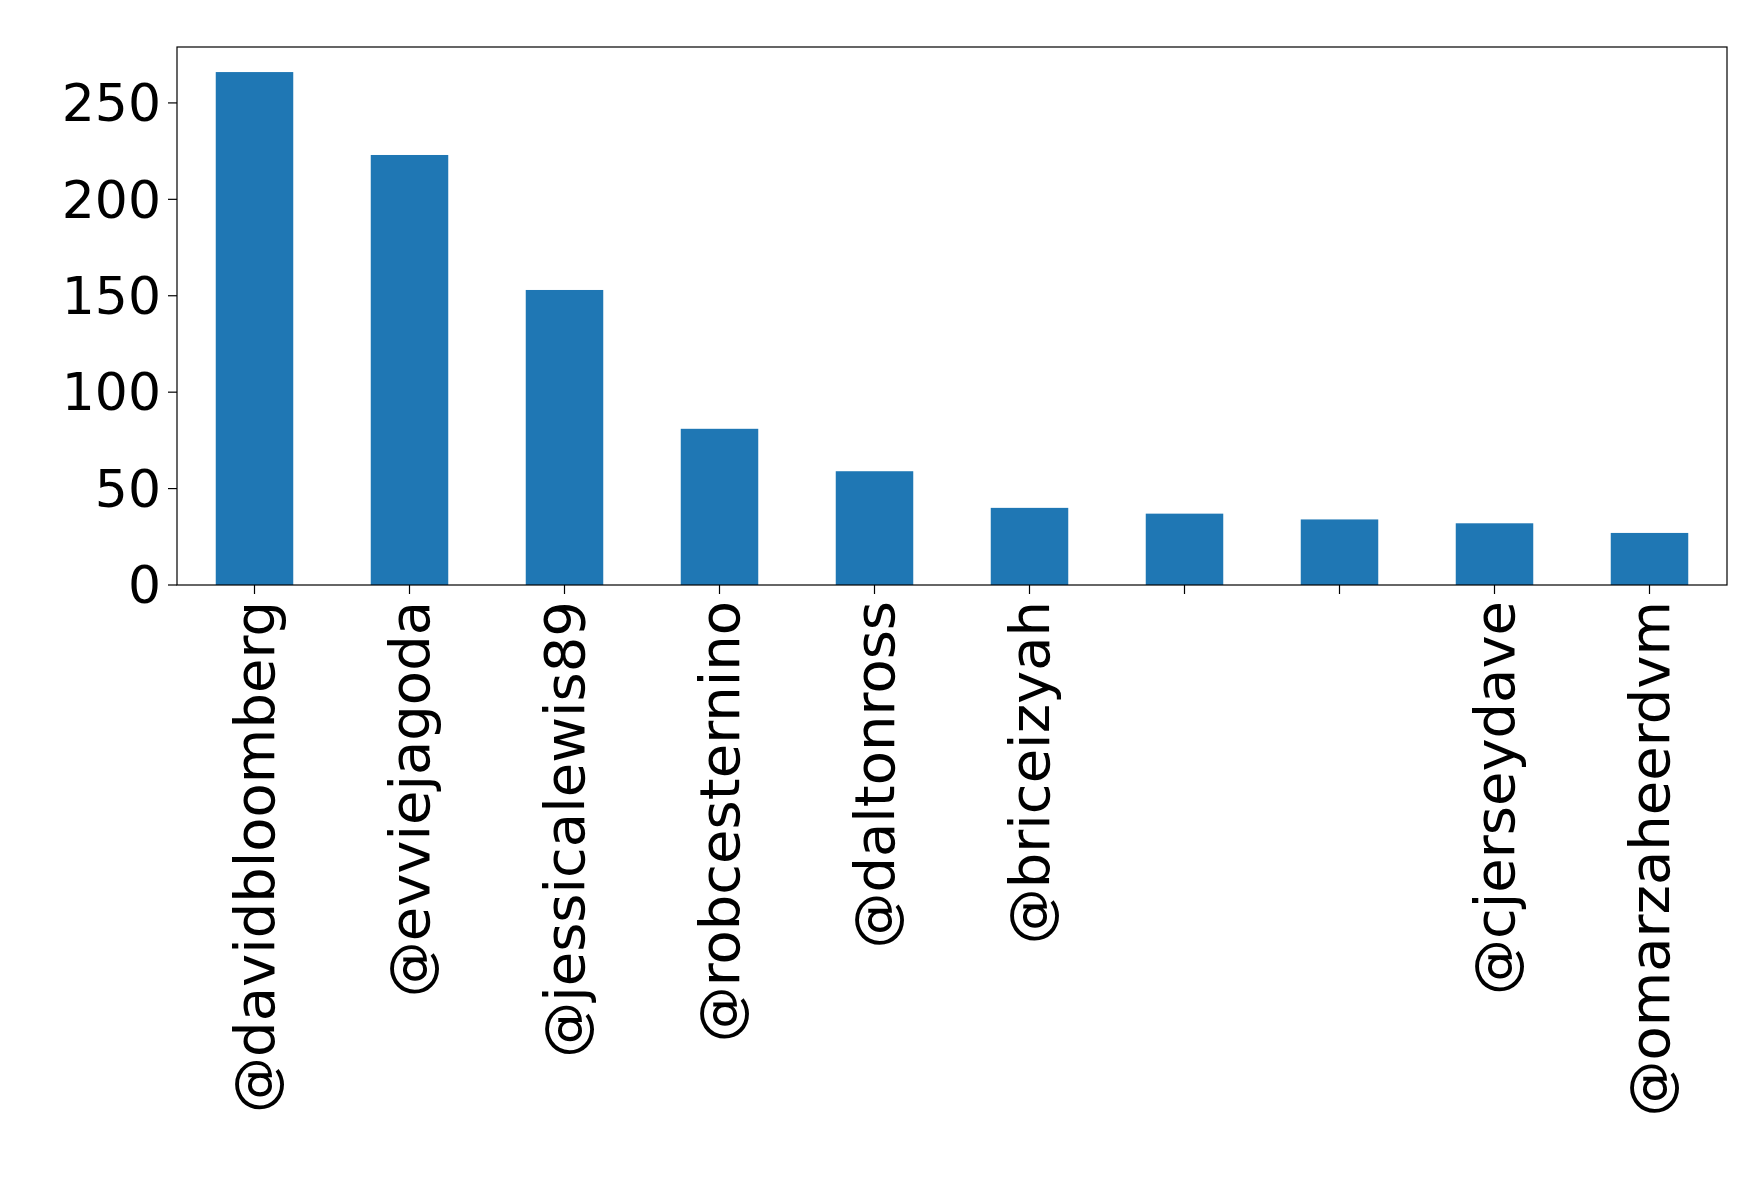  What do you see at coordinates (144, 585) in the screenshot?
I see `y-tick-label: 0` at bounding box center [144, 585].